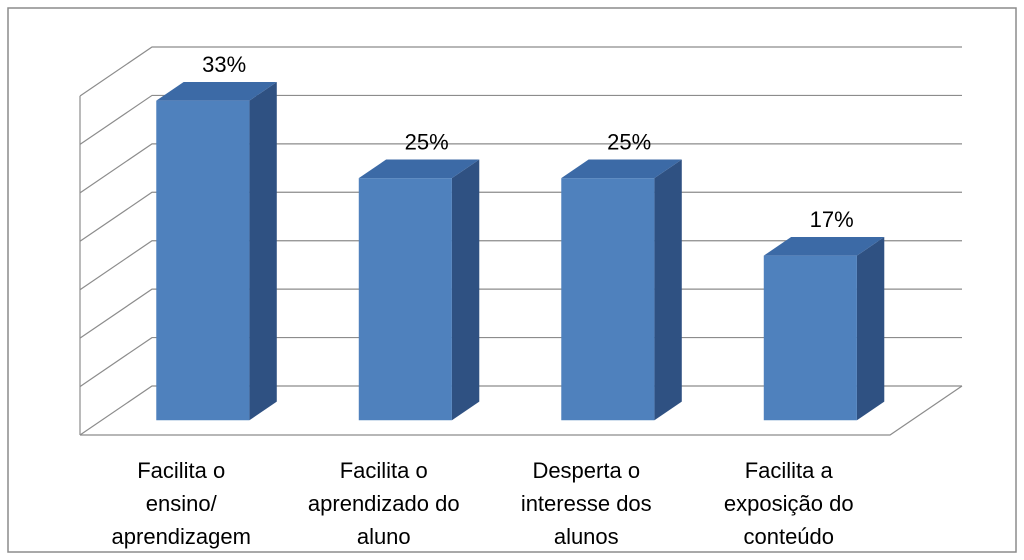  What do you see at coordinates (586, 503) in the screenshot?
I see `x-tick-label: interesse dos` at bounding box center [586, 503].